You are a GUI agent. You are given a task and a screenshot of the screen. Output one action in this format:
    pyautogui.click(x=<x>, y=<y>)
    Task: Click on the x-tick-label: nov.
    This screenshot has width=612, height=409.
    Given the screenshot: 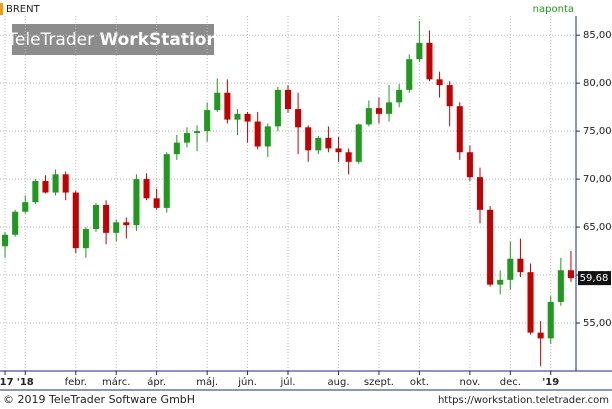 What is the action you would take?
    pyautogui.click(x=470, y=382)
    